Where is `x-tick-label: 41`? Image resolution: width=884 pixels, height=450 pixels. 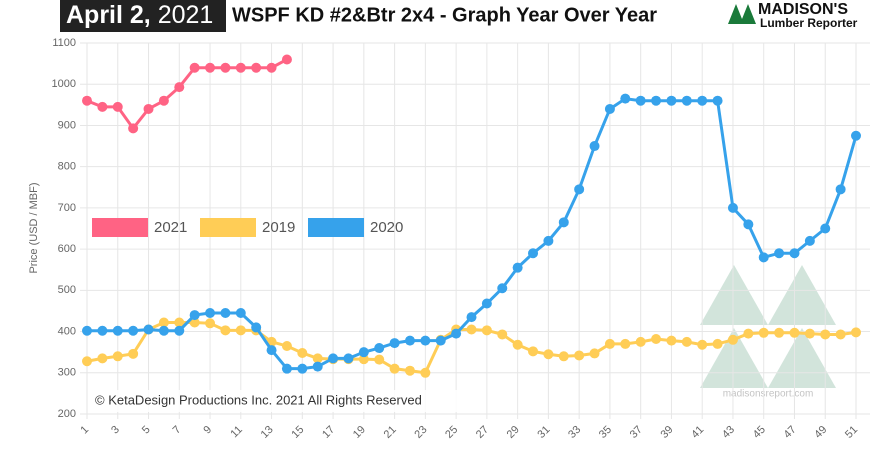
x-tick-label: 41 is located at coordinates (697, 432).